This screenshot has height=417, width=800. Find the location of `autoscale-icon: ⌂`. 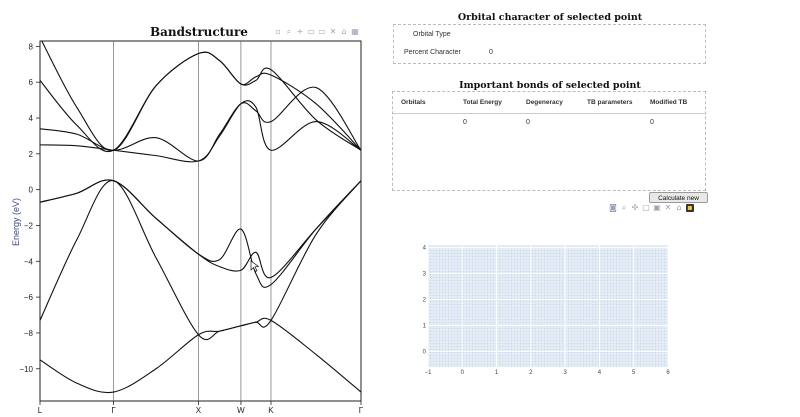

autoscale-icon: ⌂ is located at coordinates (679, 207).